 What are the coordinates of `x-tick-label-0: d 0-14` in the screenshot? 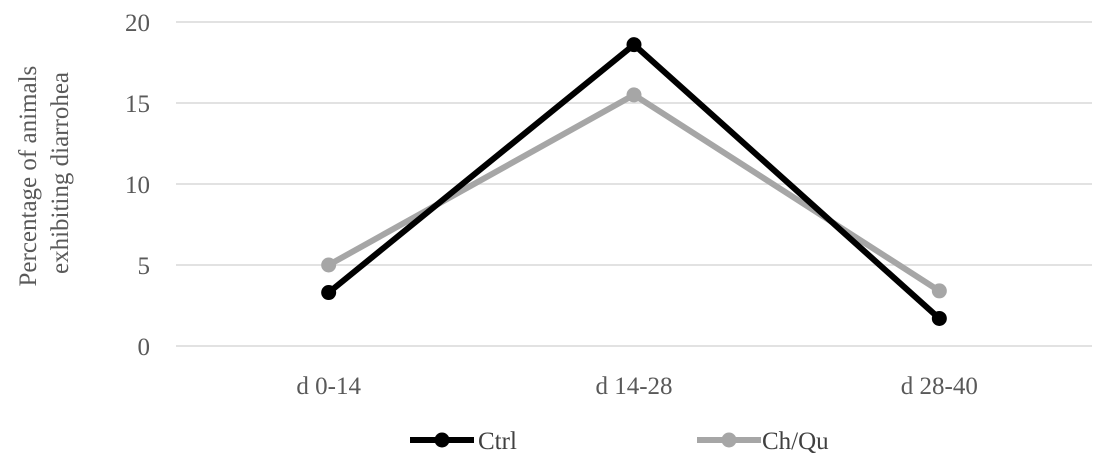 It's located at (328, 386).